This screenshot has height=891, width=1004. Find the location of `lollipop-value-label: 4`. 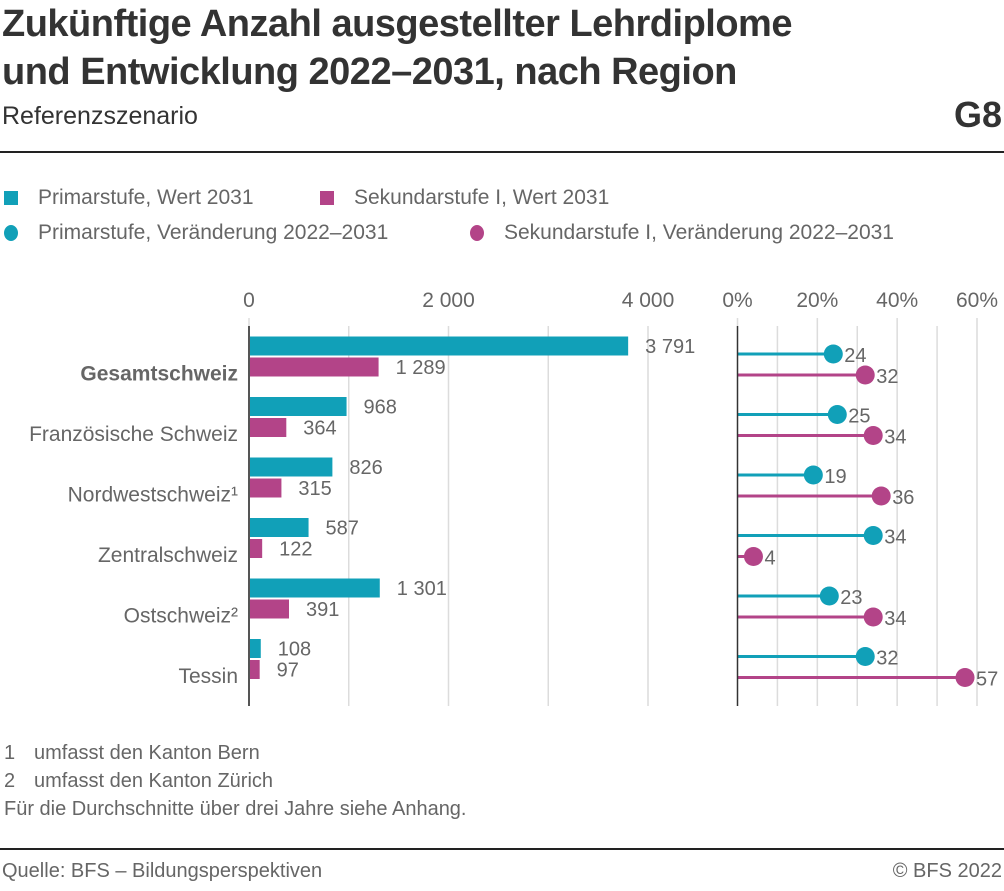

lollipop-value-label: 4 is located at coordinates (769, 559).